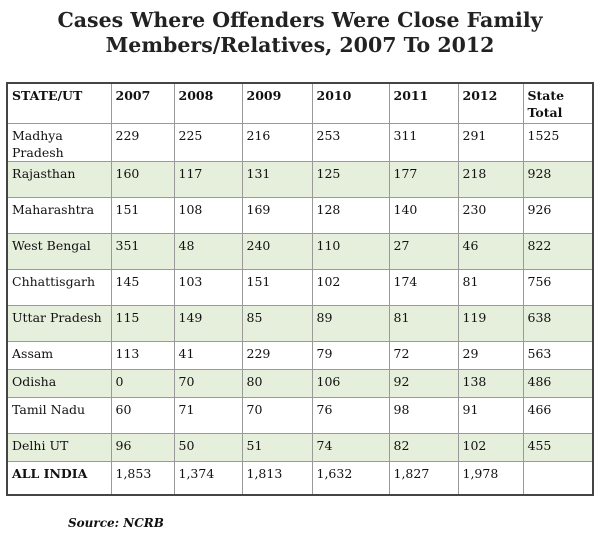  What do you see at coordinates (142, 103) in the screenshot?
I see `column-header: 2007` at bounding box center [142, 103].